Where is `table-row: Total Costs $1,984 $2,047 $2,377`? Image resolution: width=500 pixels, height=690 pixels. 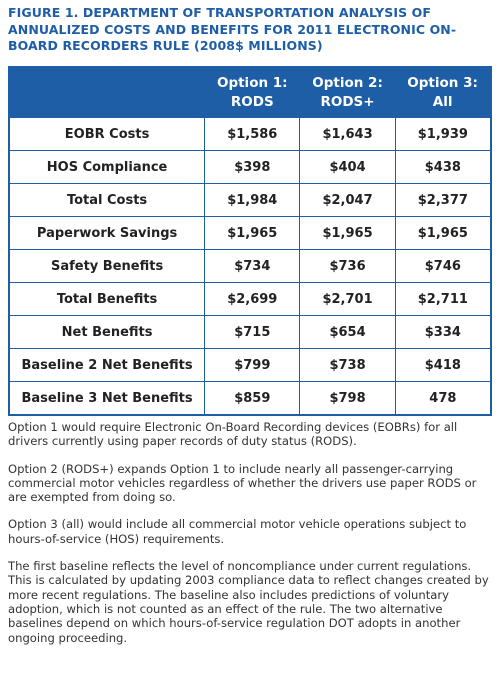
table-row: Total Costs $1,984 $2,047 $2,377 is located at coordinates (250, 200).